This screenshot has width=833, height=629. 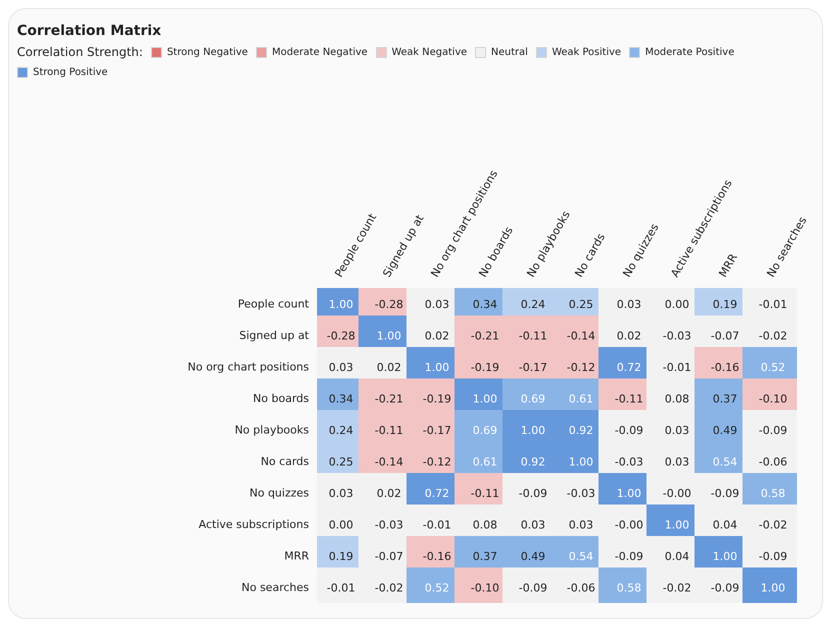 I want to click on y-tick-label: No boards, so click(x=281, y=399).